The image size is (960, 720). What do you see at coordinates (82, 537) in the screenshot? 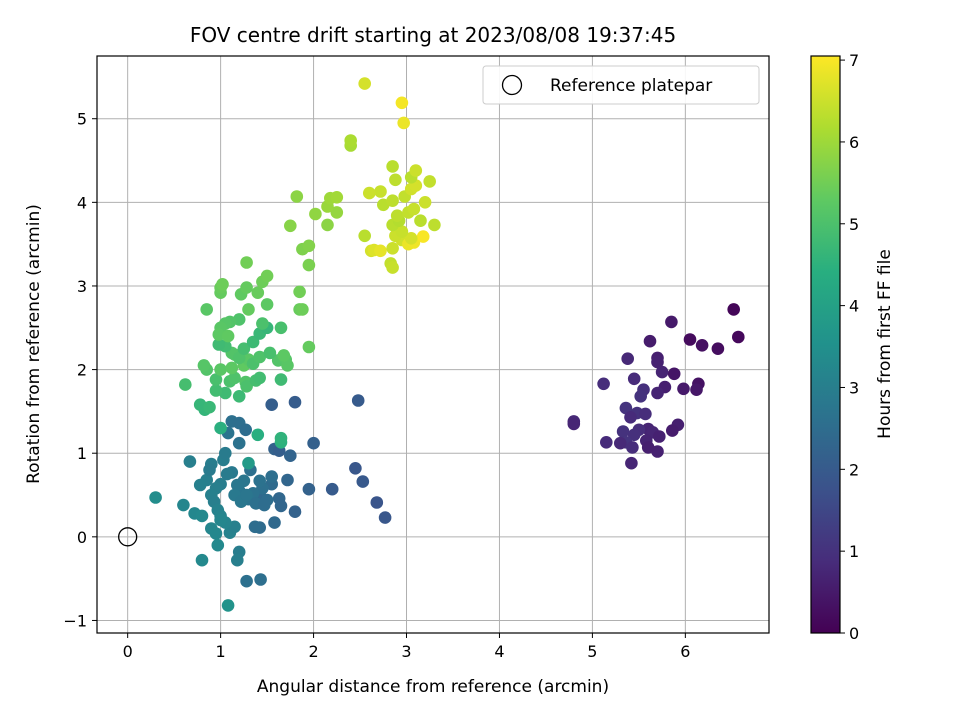
I see `y-tick-label: 0` at bounding box center [82, 537].